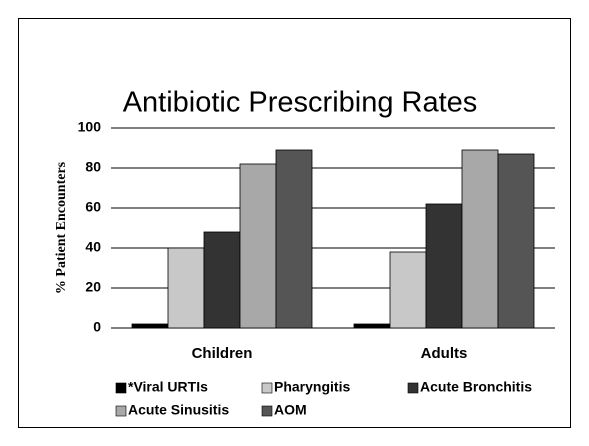 Image resolution: width=589 pixels, height=446 pixels. Describe the element at coordinates (90, 127) in the screenshot. I see `y-tick-label: 100` at that location.